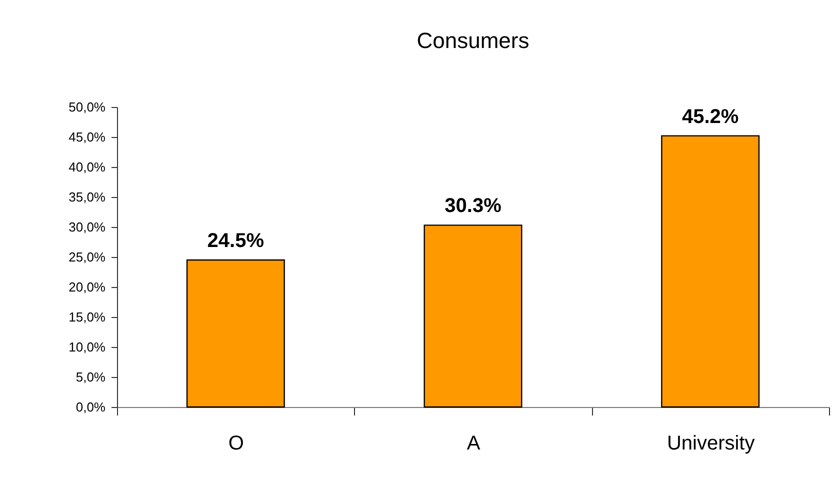 The width and height of the screenshot is (834, 491). I want to click on y-tick-label: 25,0%, so click(87, 257).